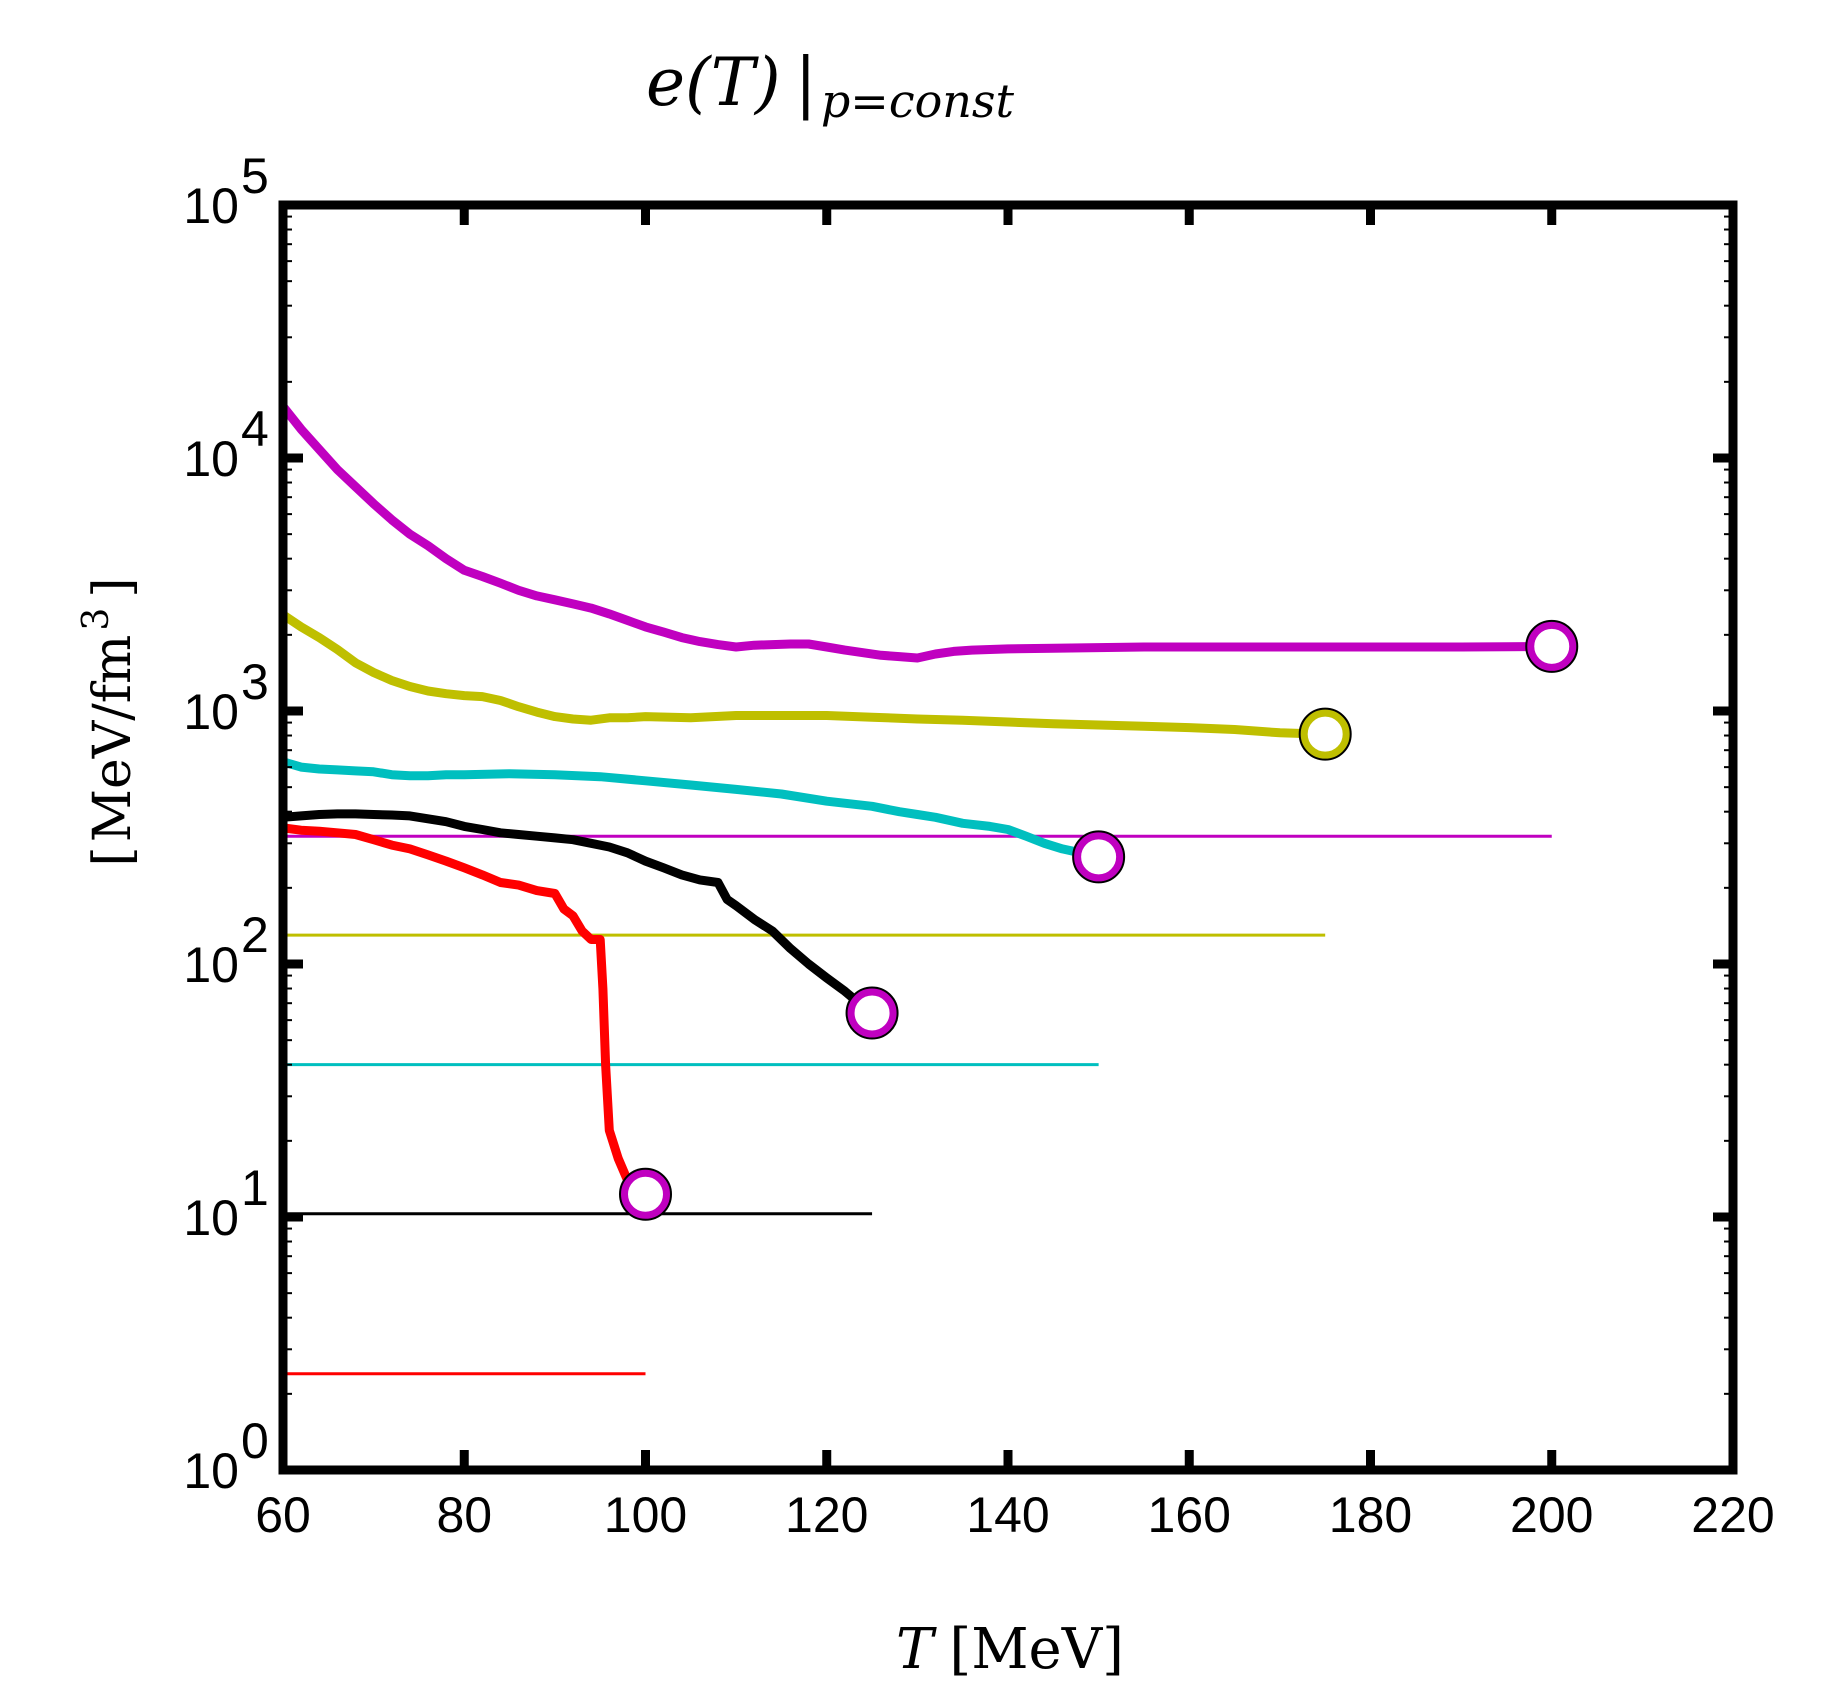 This screenshot has height=1687, width=1837. I want to click on y-tick-label-2: 10, so click(211, 965).